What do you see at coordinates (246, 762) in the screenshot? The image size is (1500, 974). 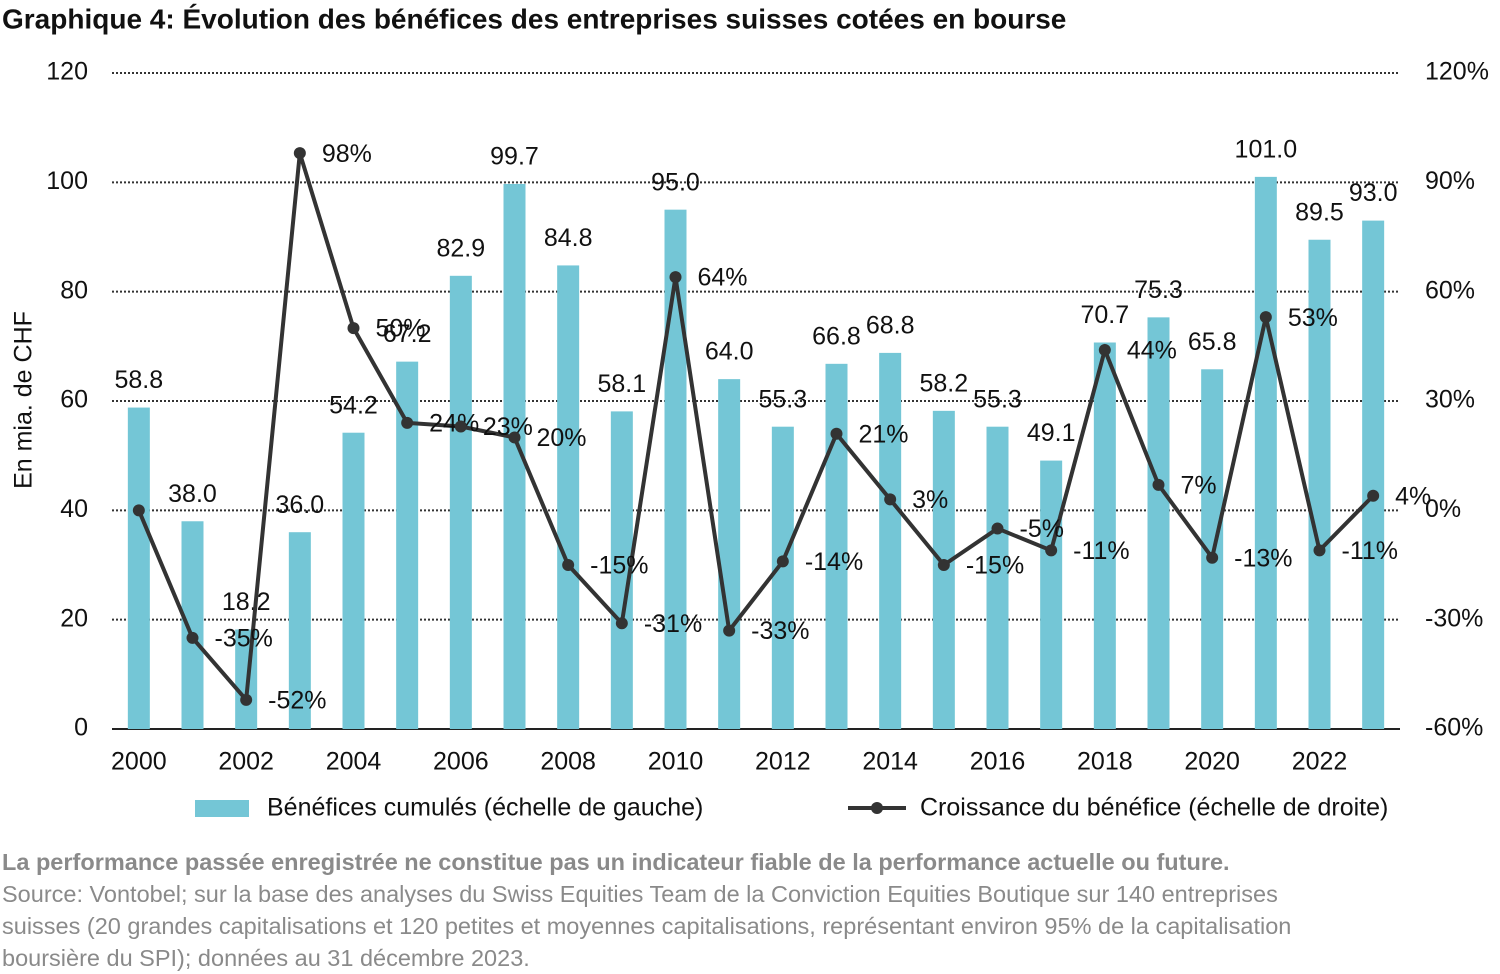 I see `x-tick-label: 2002` at bounding box center [246, 762].